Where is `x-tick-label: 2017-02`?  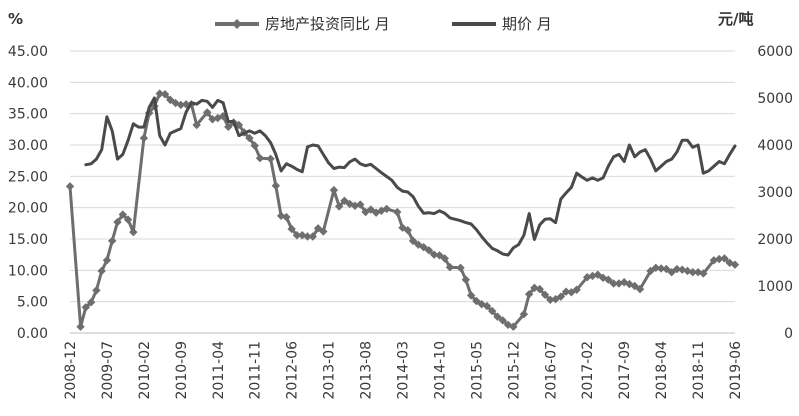 x-tick-label: 2017-02 is located at coordinates (588, 370).